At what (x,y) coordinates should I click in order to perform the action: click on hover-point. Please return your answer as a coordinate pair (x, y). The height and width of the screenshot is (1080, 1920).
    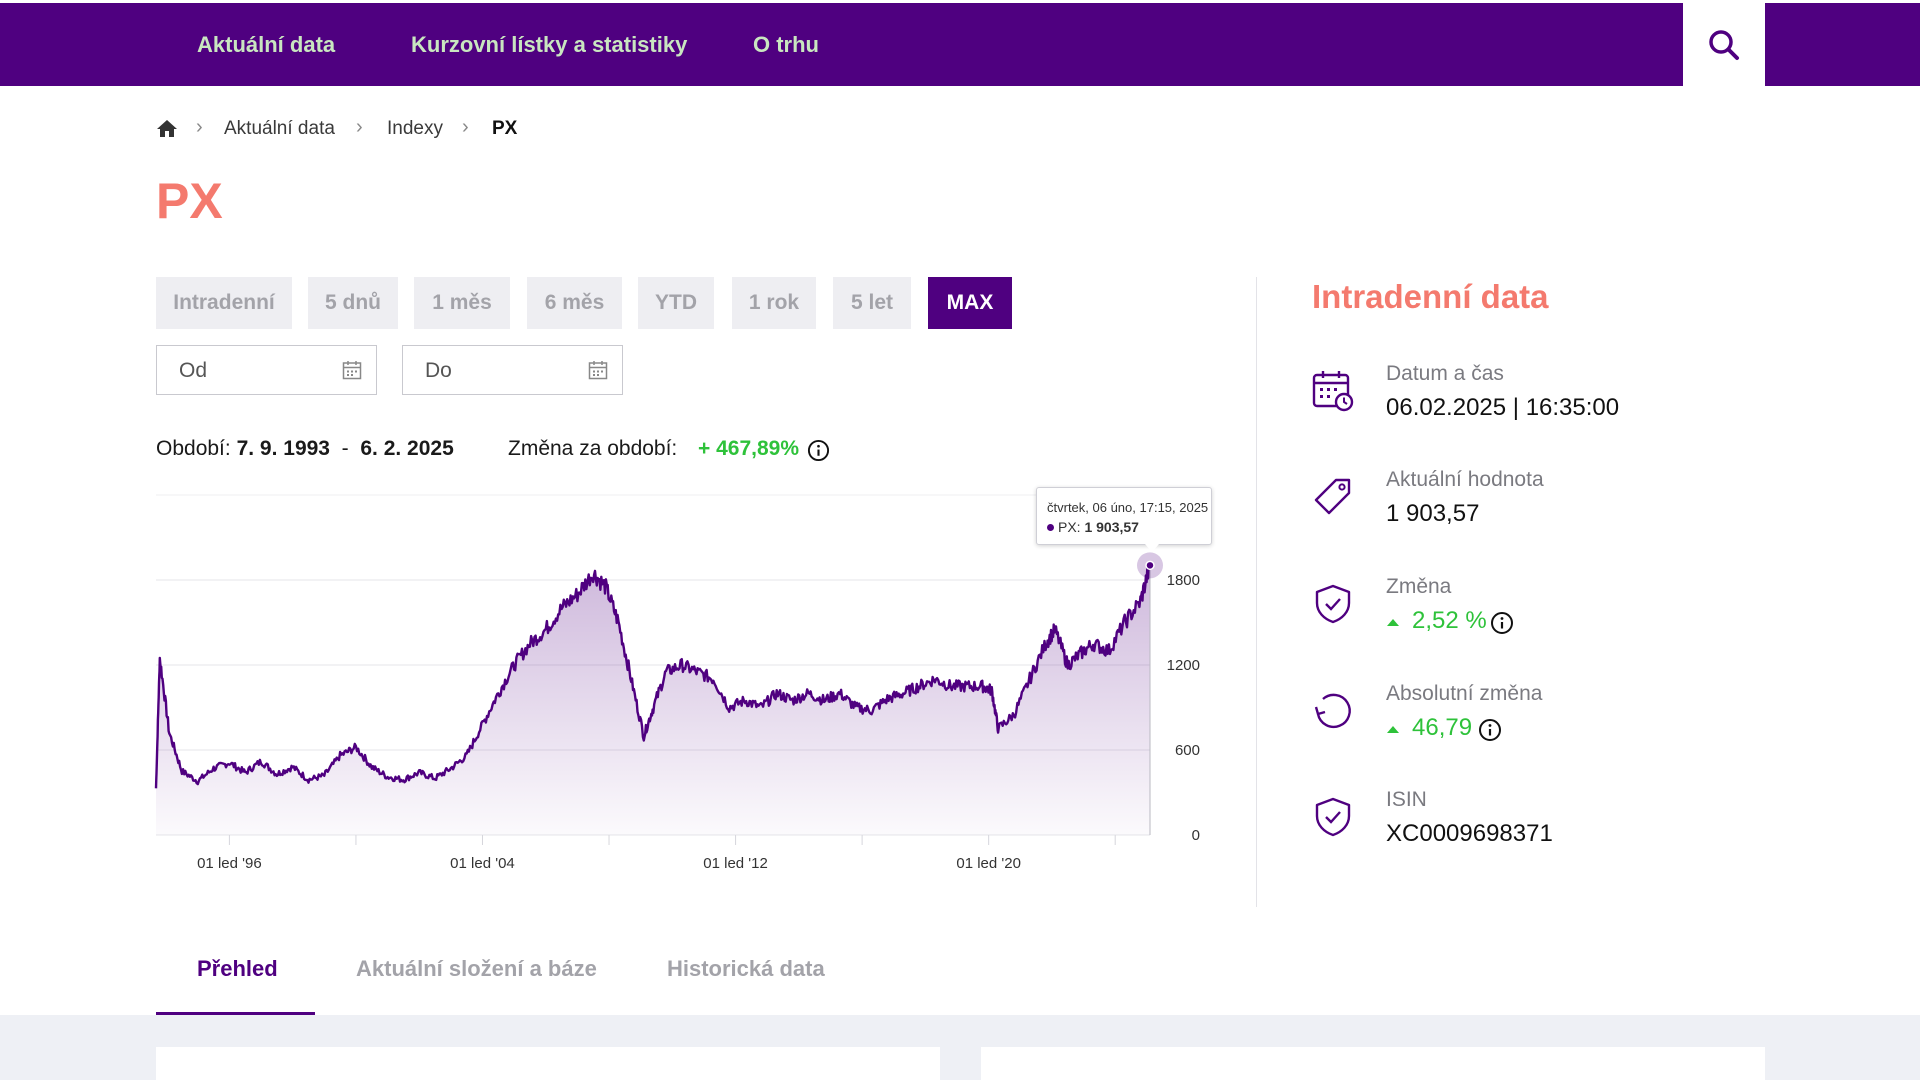
    Looking at the image, I should click on (1150, 565).